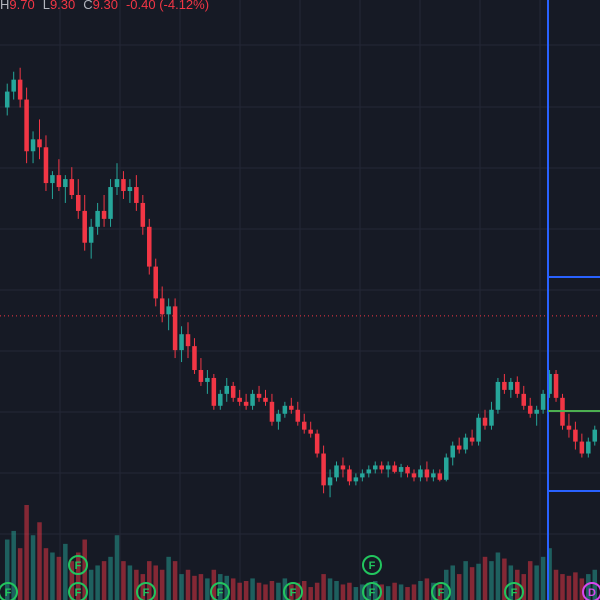  What do you see at coordinates (591, 591) in the screenshot?
I see `dividend-event-marker: D` at bounding box center [591, 591].